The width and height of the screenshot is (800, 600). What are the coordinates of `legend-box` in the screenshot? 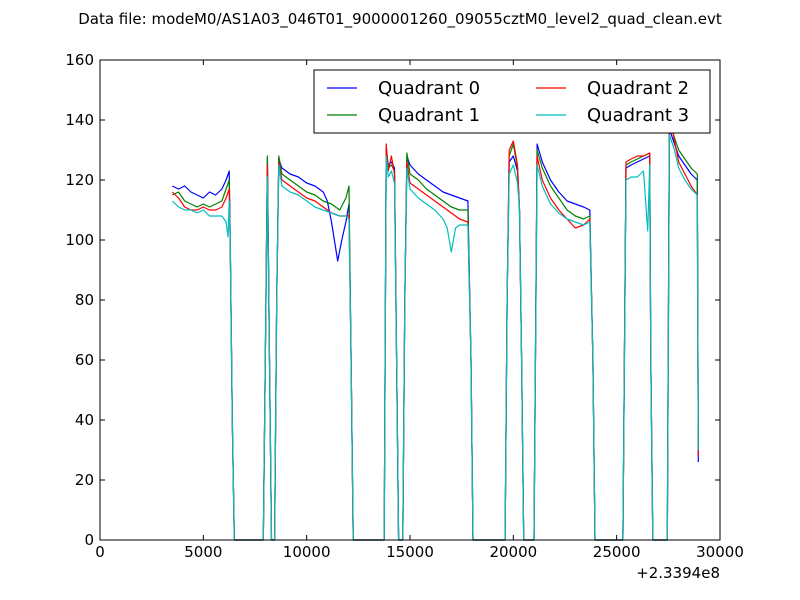 It's located at (512, 101).